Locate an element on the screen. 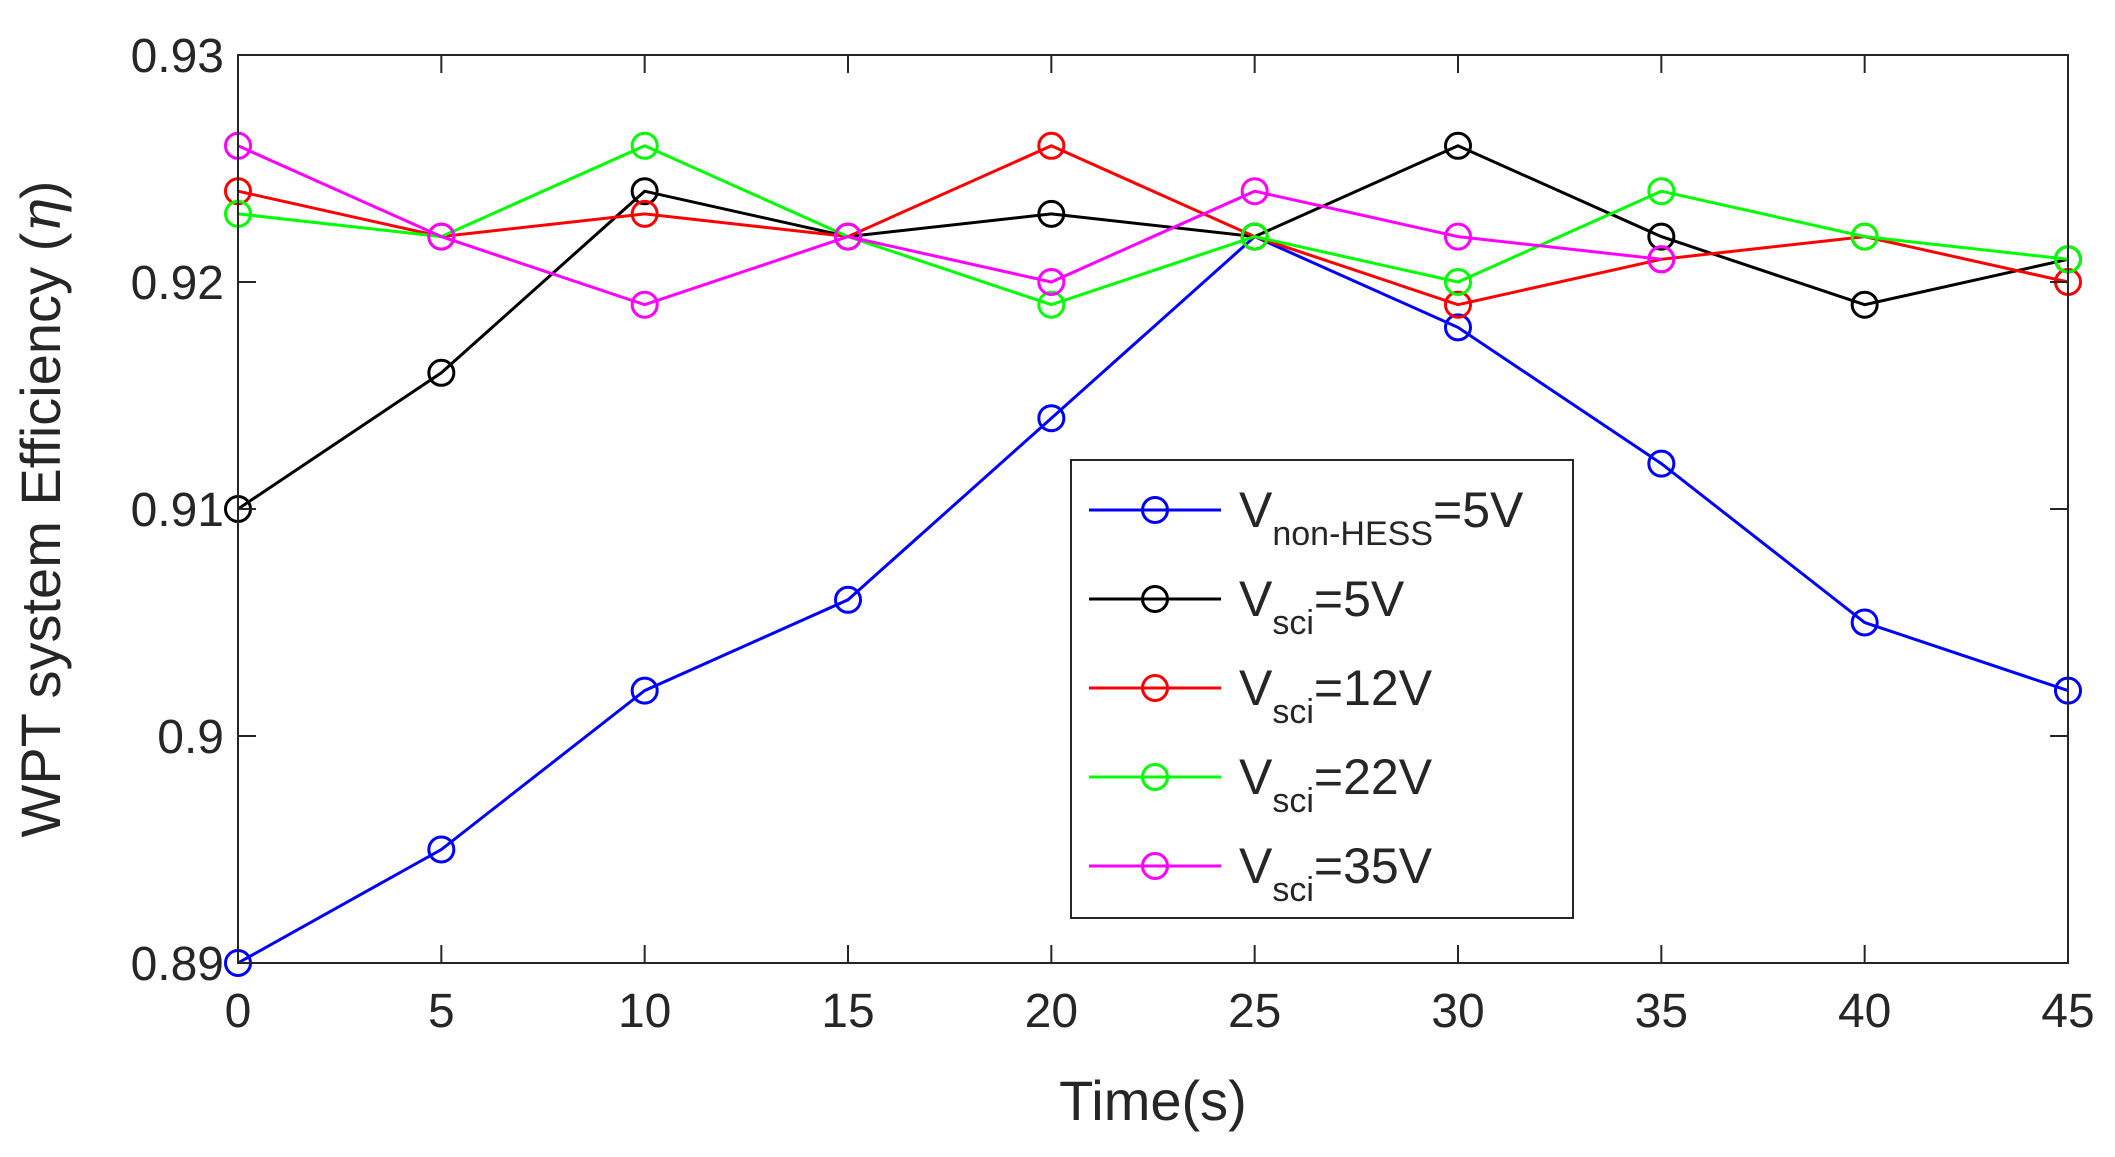 The height and width of the screenshot is (1157, 2115). legend-label: Vsci=22V is located at coordinates (1336, 784).